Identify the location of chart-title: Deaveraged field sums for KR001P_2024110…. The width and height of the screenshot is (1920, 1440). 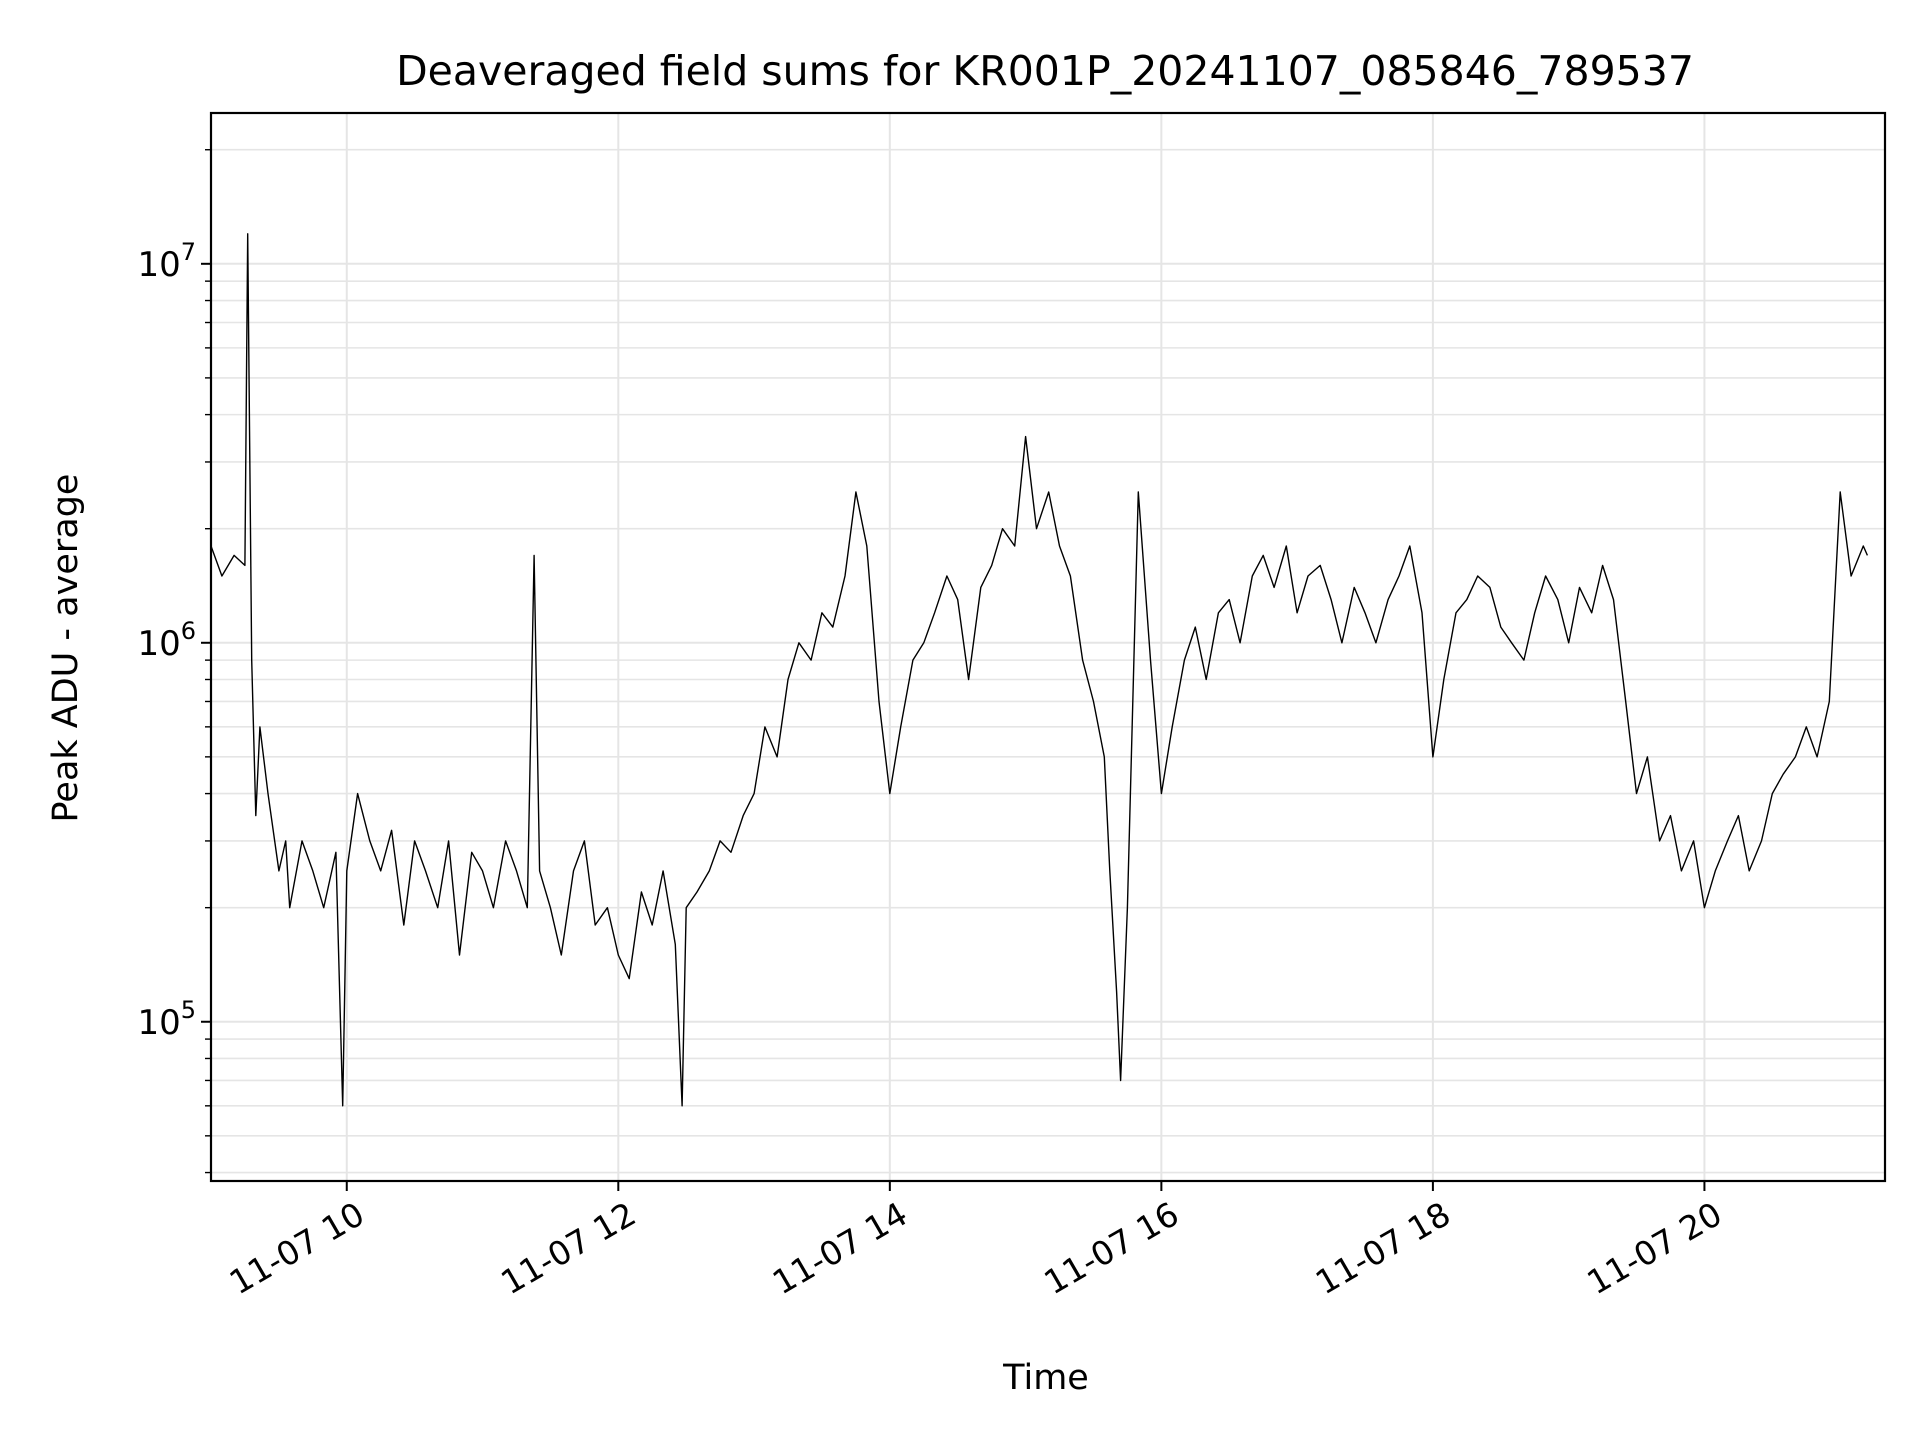
(1045, 71).